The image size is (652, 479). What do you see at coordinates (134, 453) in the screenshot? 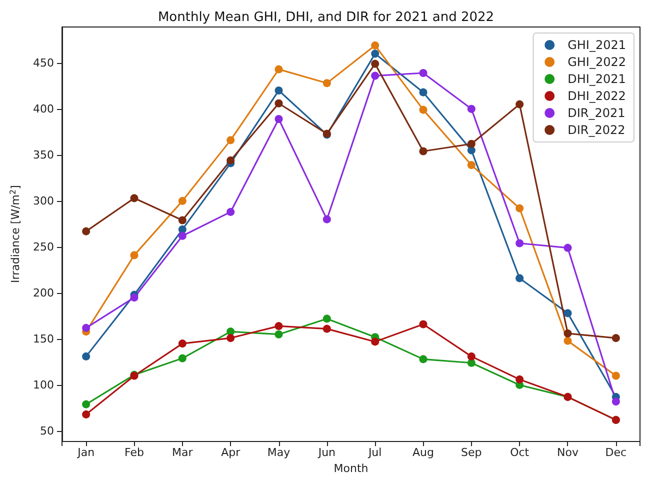
I see `x-tick-label: Feb` at bounding box center [134, 453].